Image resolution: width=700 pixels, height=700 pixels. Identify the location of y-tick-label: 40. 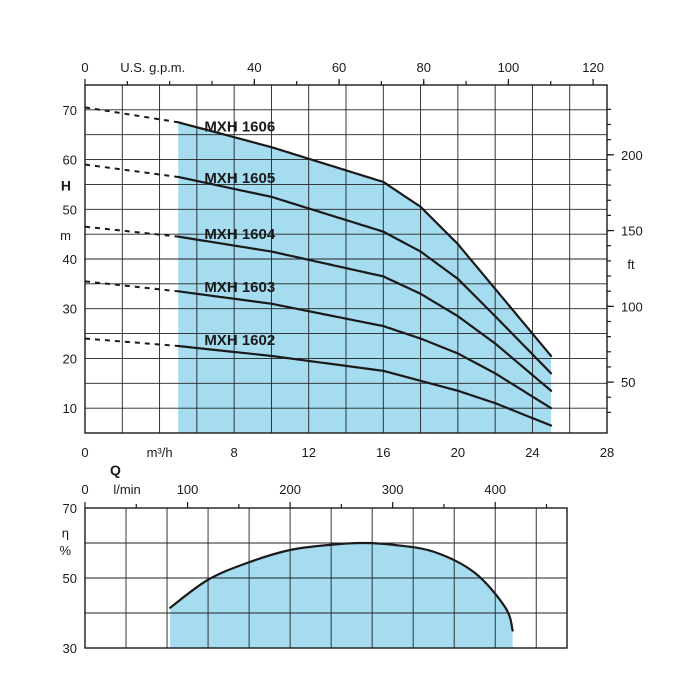
(70, 259).